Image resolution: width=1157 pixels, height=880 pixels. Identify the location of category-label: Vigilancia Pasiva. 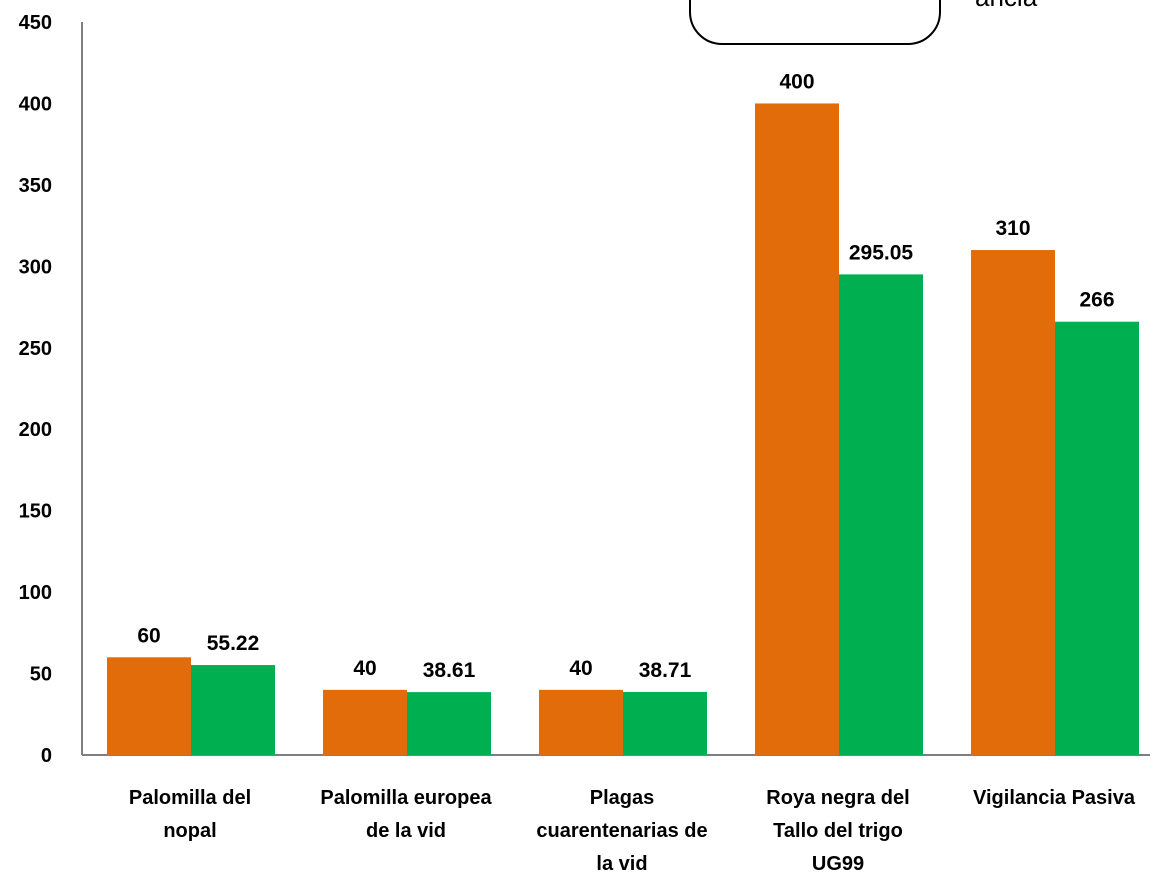
(1054, 798).